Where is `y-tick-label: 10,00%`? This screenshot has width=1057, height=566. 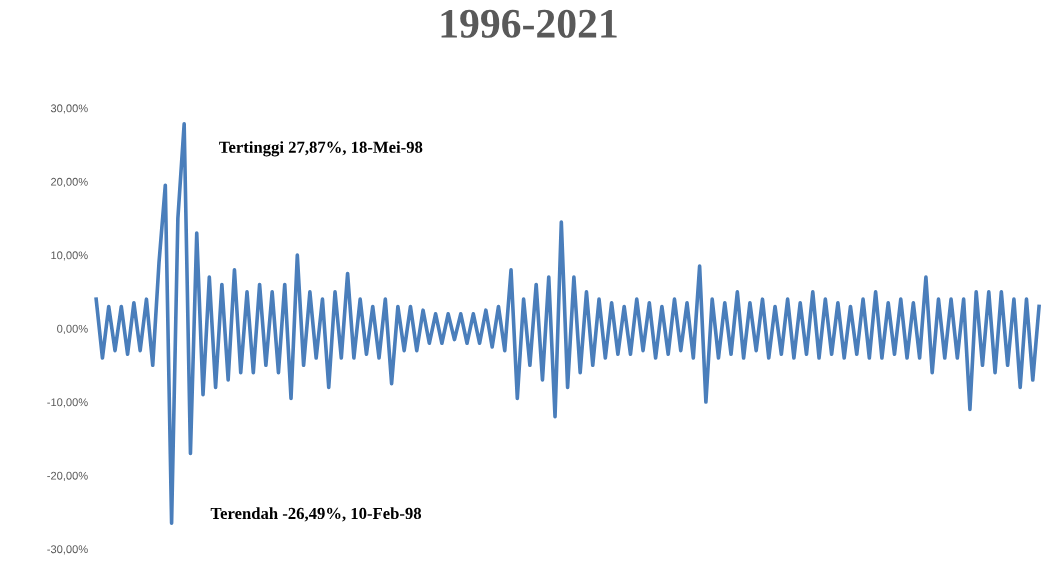 y-tick-label: 10,00% is located at coordinates (69, 256).